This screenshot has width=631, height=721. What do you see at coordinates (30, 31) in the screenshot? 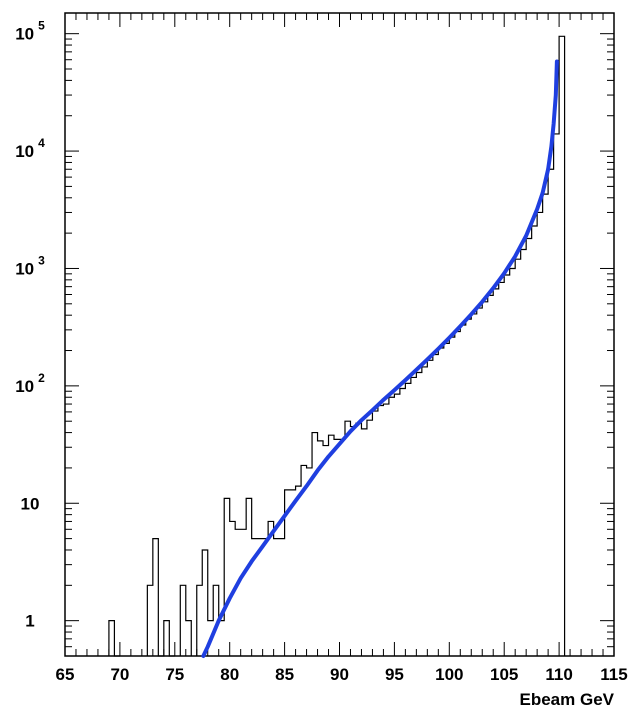
I see `y-tick-label: 10 5` at bounding box center [30, 31].